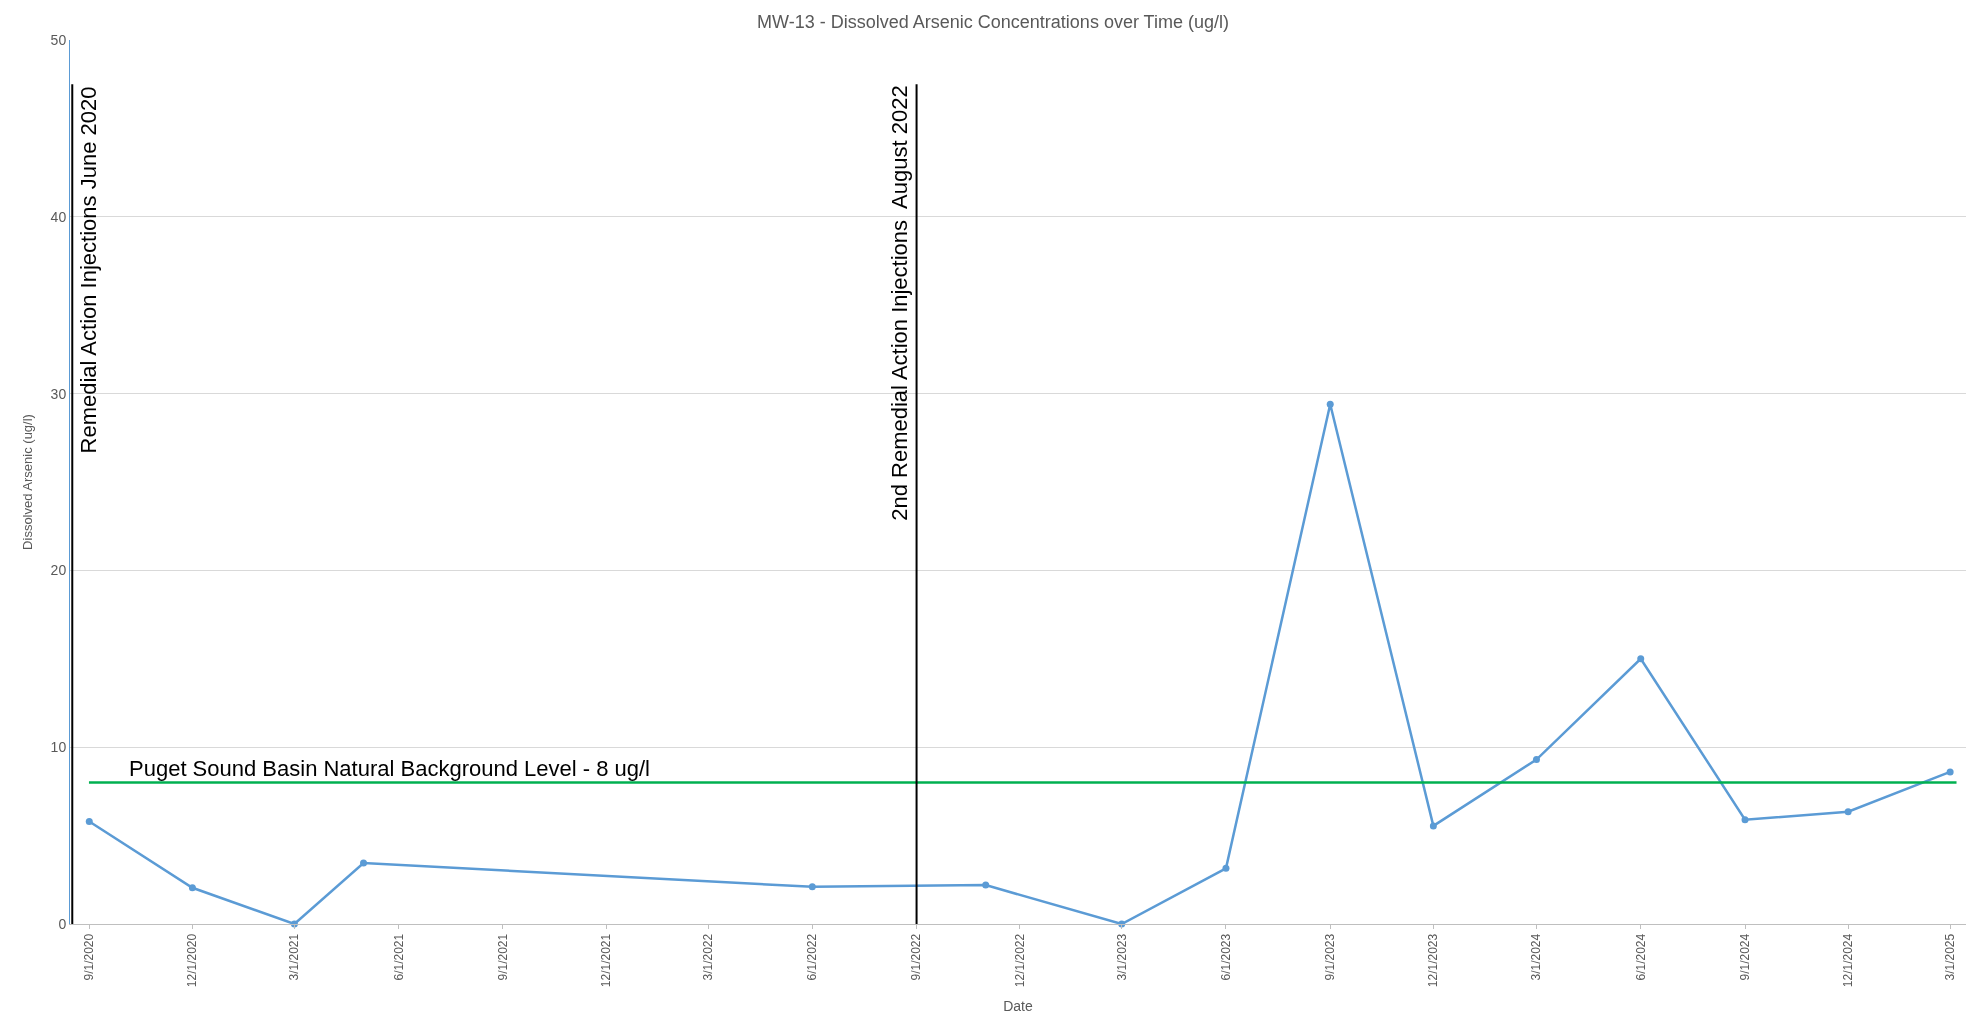 This screenshot has height=1024, width=1986. What do you see at coordinates (1848, 960) in the screenshot?
I see `x-tick-label: 12/1/2024` at bounding box center [1848, 960].